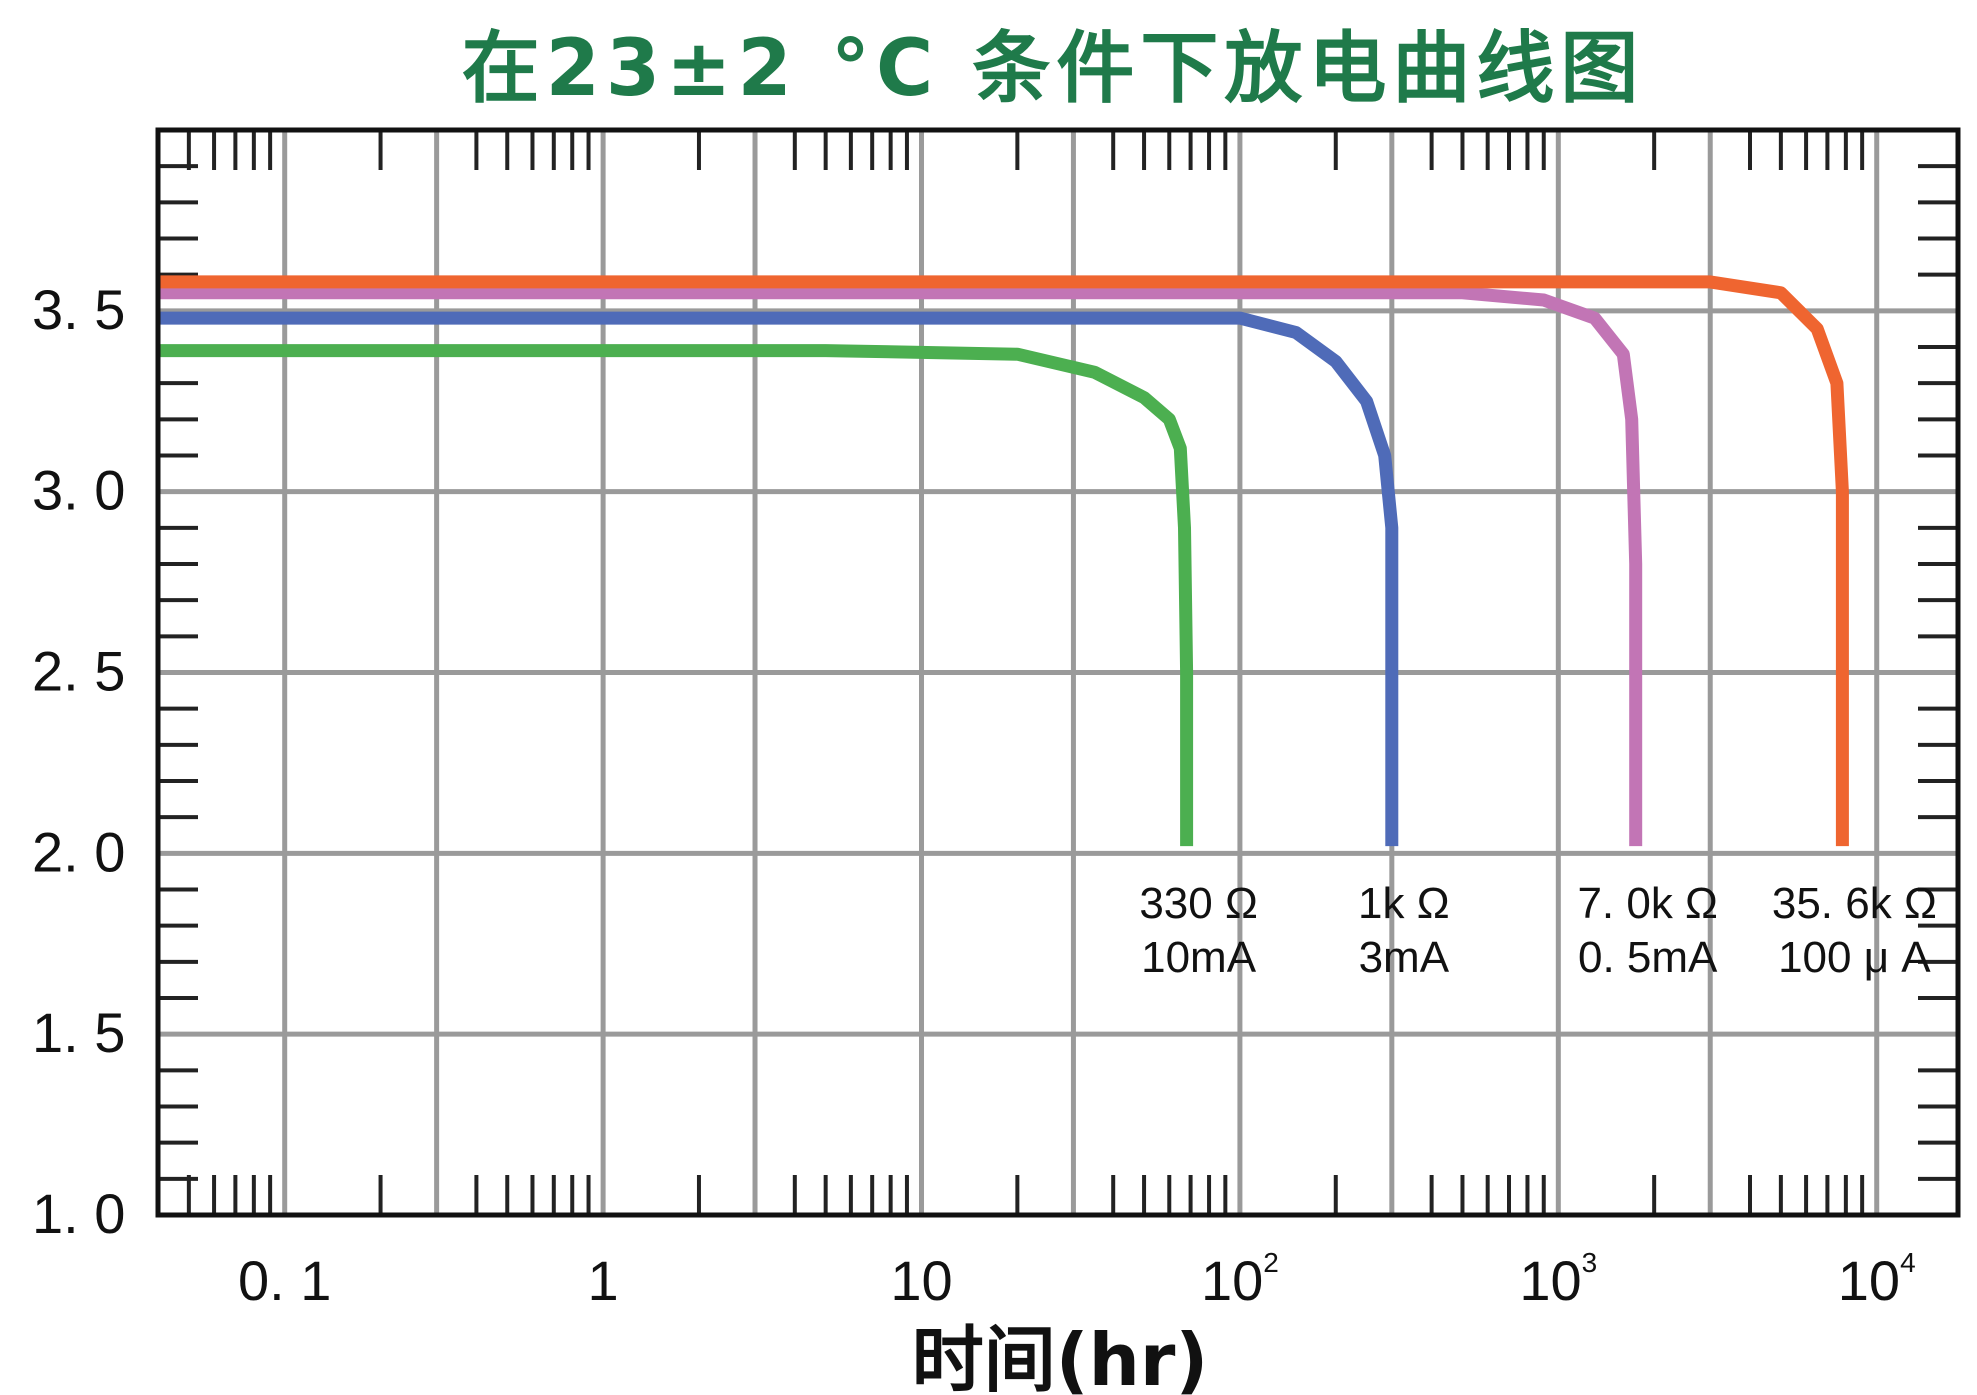 This screenshot has height=1395, width=1977. Describe the element at coordinates (78, 1213) in the screenshot. I see `y-tick-label: 1. 0` at that location.